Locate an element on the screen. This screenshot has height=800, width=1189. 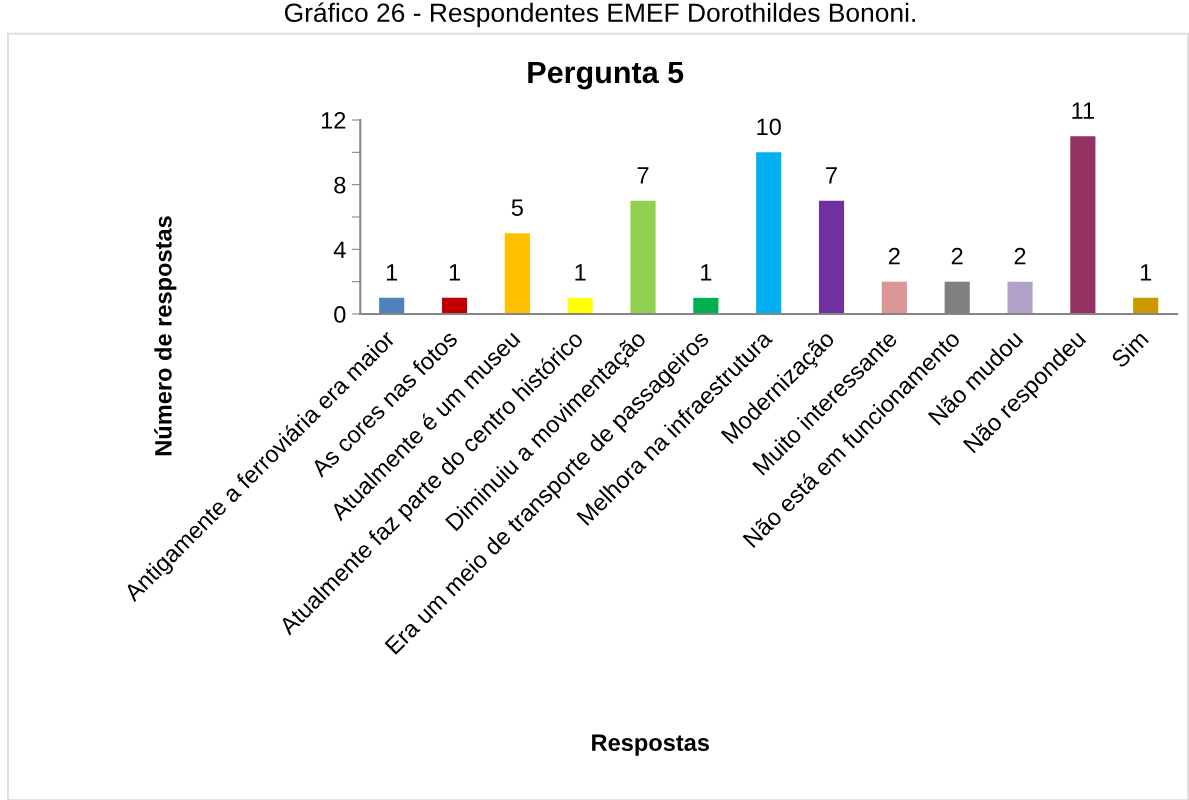
x-axis-title: Respostas is located at coordinates (650, 745).